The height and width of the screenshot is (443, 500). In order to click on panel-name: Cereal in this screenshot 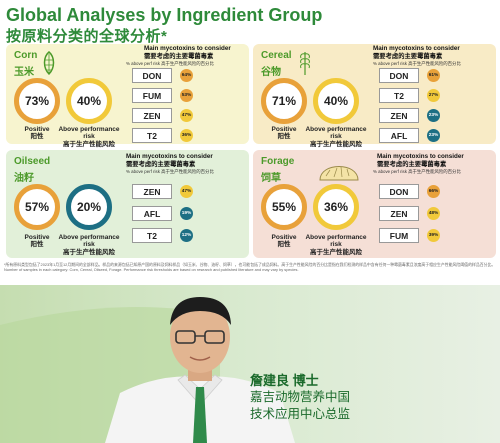, I will do `click(276, 55)`.